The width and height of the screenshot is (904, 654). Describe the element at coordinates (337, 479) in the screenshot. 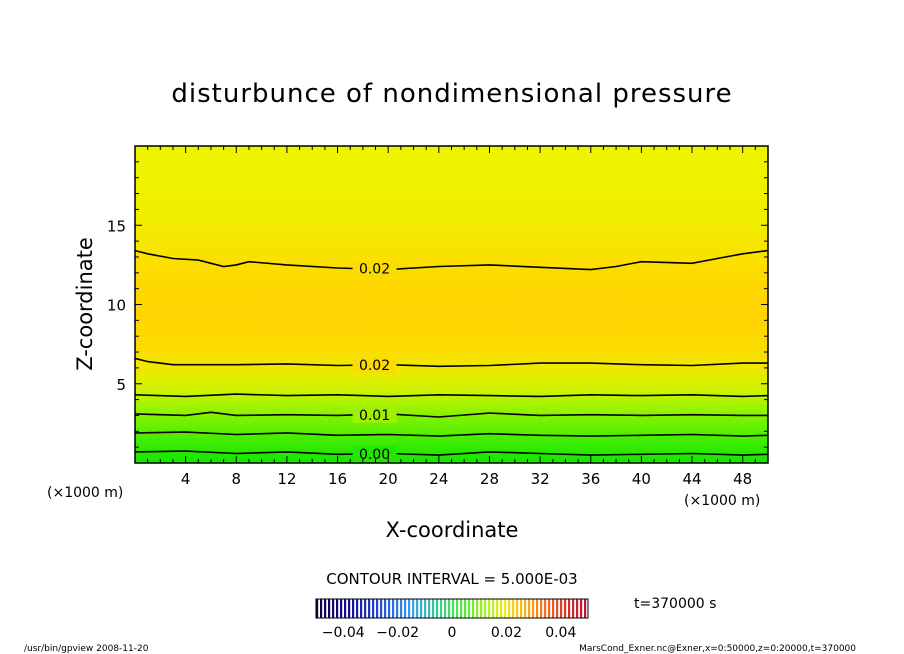

I see `x-tick-label: 16` at that location.